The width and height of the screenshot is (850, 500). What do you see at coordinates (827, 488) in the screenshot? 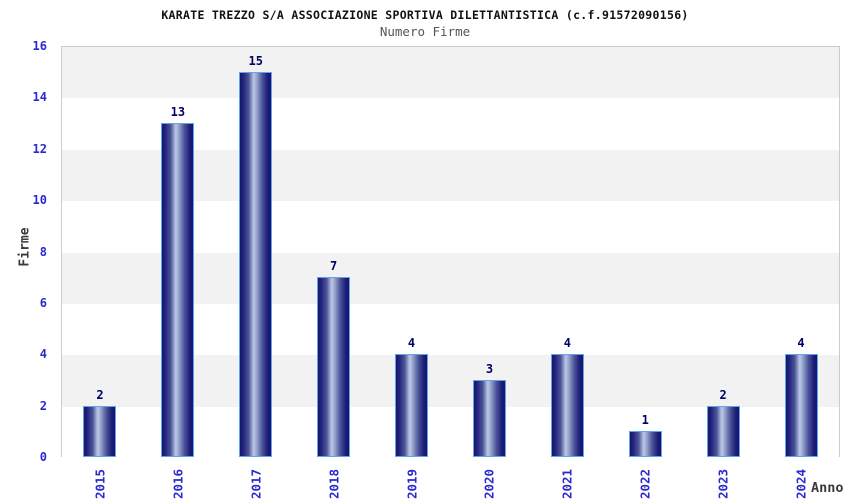
I see `x-axis-title: Anno` at bounding box center [827, 488].